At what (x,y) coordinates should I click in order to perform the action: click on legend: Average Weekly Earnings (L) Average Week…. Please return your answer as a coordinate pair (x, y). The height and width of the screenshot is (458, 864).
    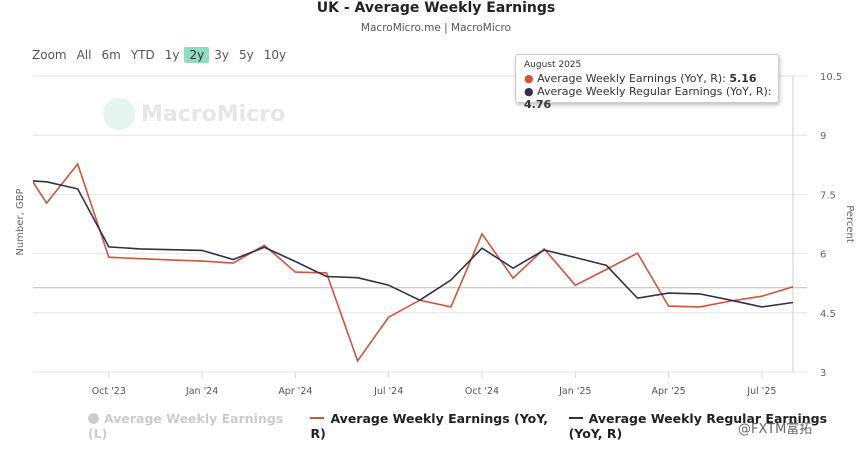
    Looking at the image, I should click on (476, 426).